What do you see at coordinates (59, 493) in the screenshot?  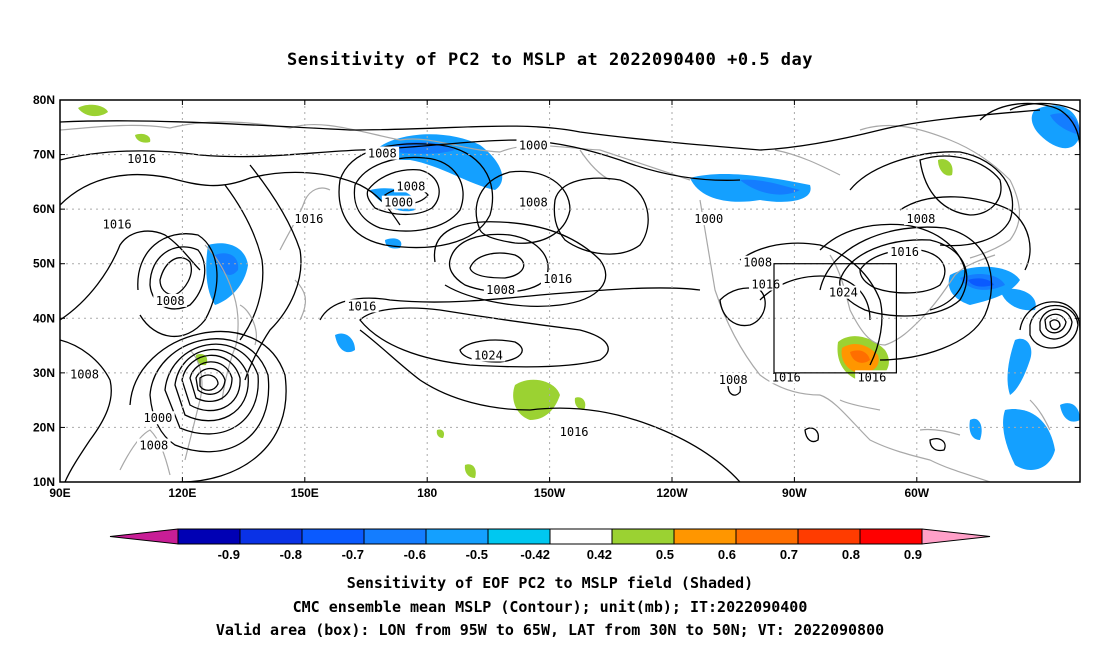 I see `lon-label: 90E` at bounding box center [59, 493].